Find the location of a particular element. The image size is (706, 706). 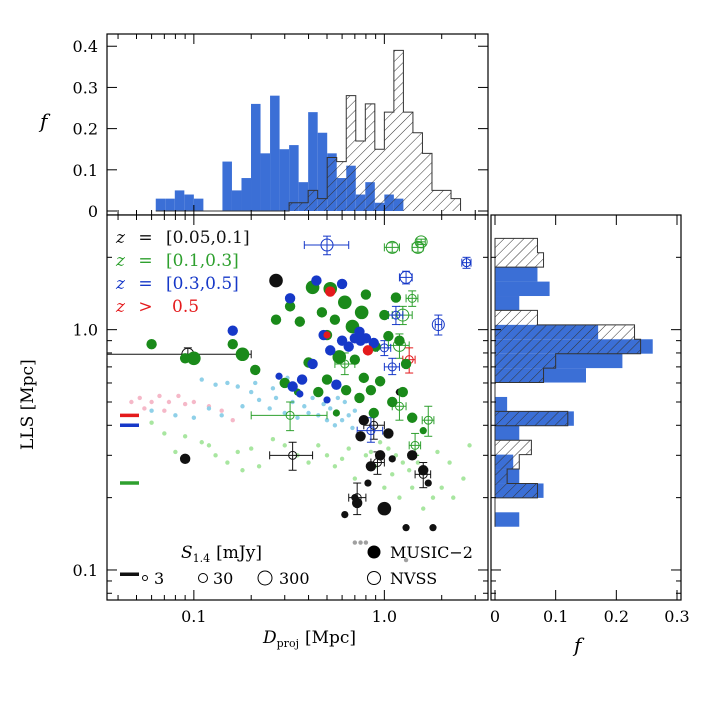

right-x-tick-label: 0 is located at coordinates (495, 616).